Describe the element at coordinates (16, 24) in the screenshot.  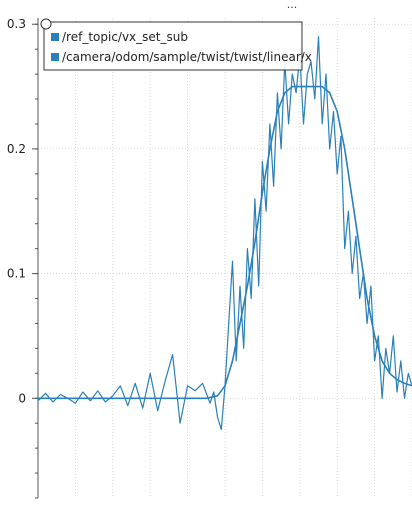
I see `y-tick-label: 0.3` at that location.